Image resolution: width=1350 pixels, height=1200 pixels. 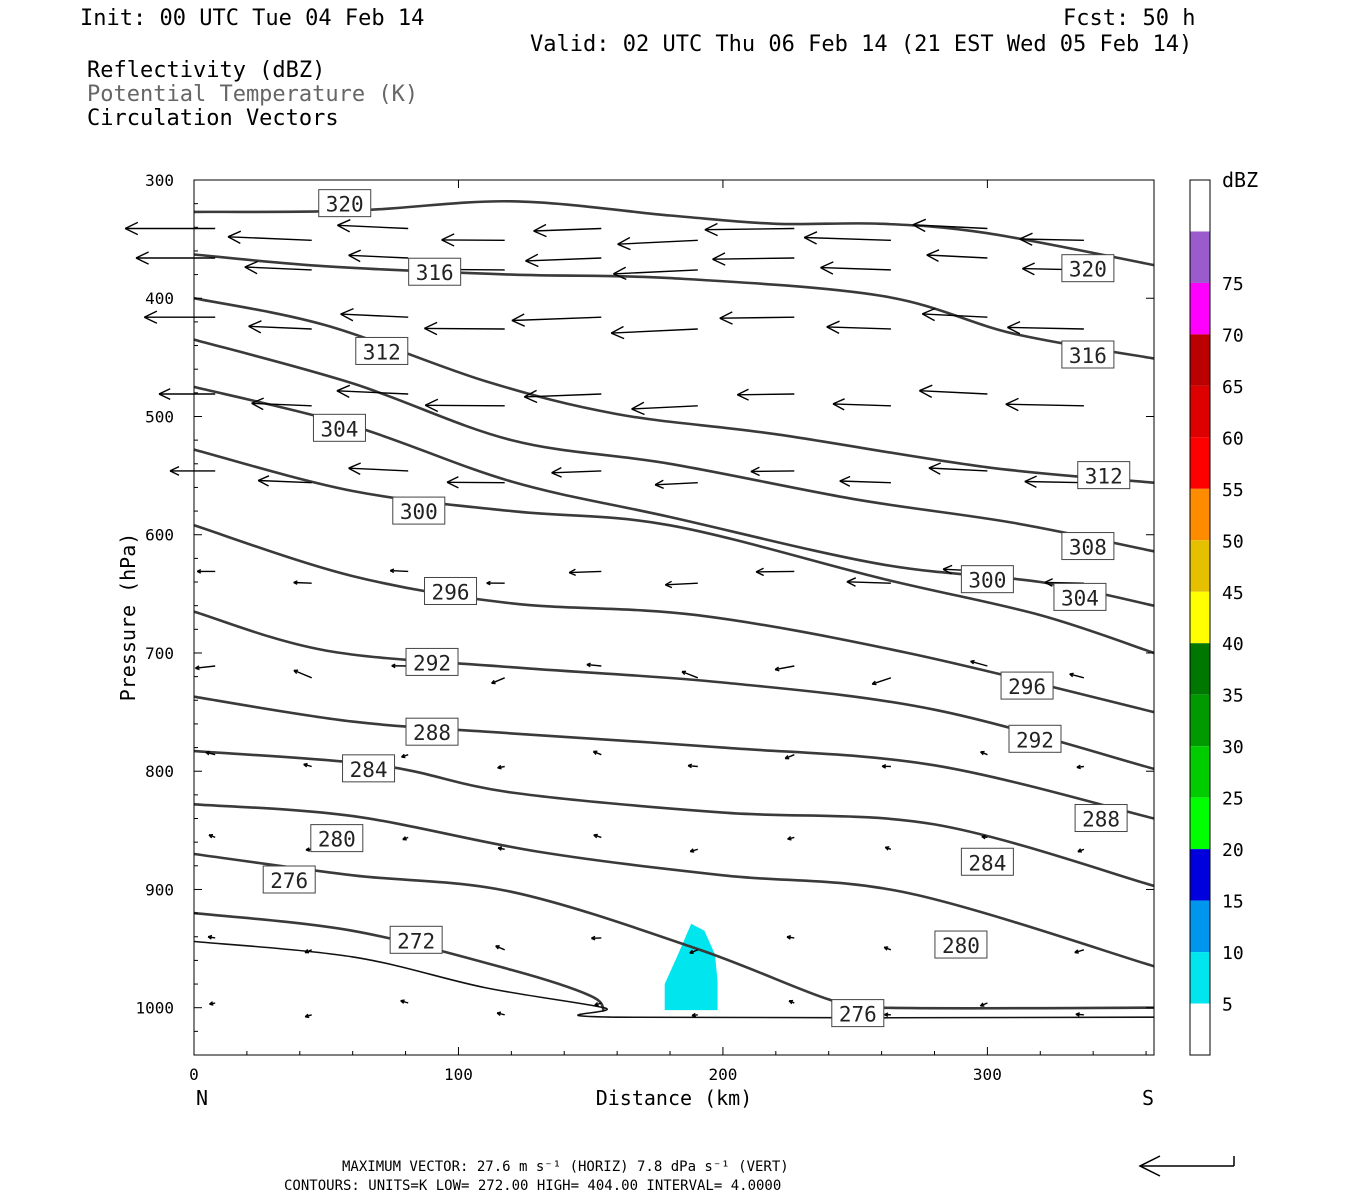 What do you see at coordinates (128, 617) in the screenshot?
I see `y-axis-label: Pressure (hPa)` at bounding box center [128, 617].